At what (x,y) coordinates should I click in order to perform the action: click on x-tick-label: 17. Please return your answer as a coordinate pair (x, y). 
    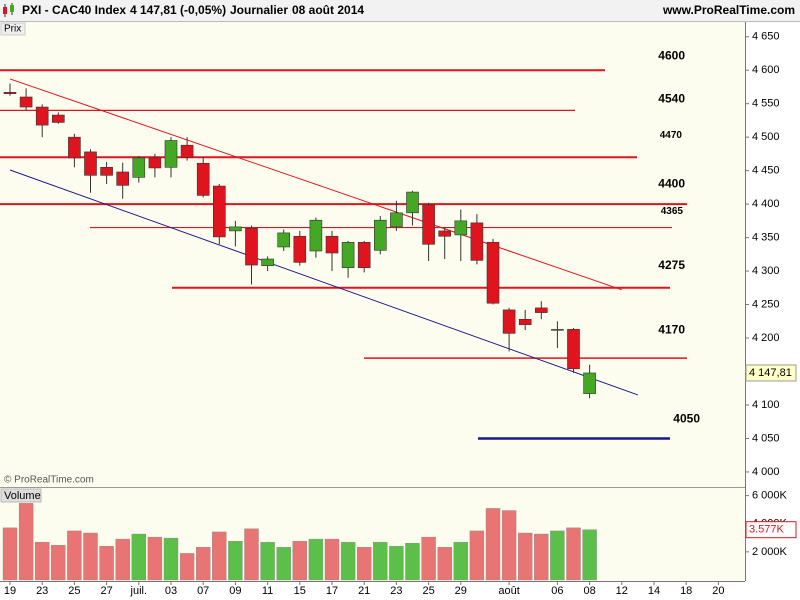
    Looking at the image, I should click on (332, 591).